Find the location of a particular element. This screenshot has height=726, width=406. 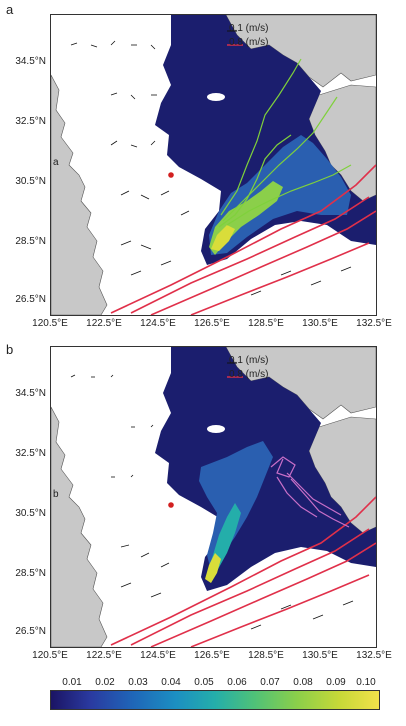

vector-legend-b is located at coordinates (235, 370).